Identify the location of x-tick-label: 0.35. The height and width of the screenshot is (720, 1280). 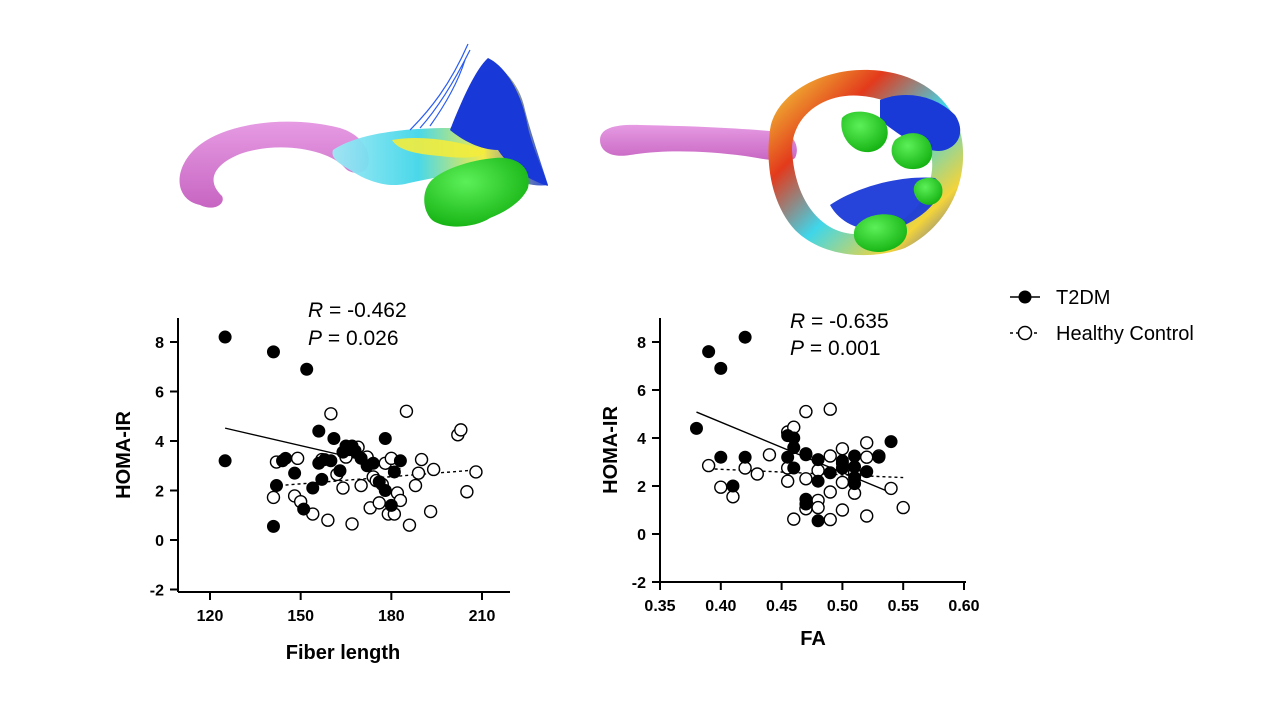
(659, 606).